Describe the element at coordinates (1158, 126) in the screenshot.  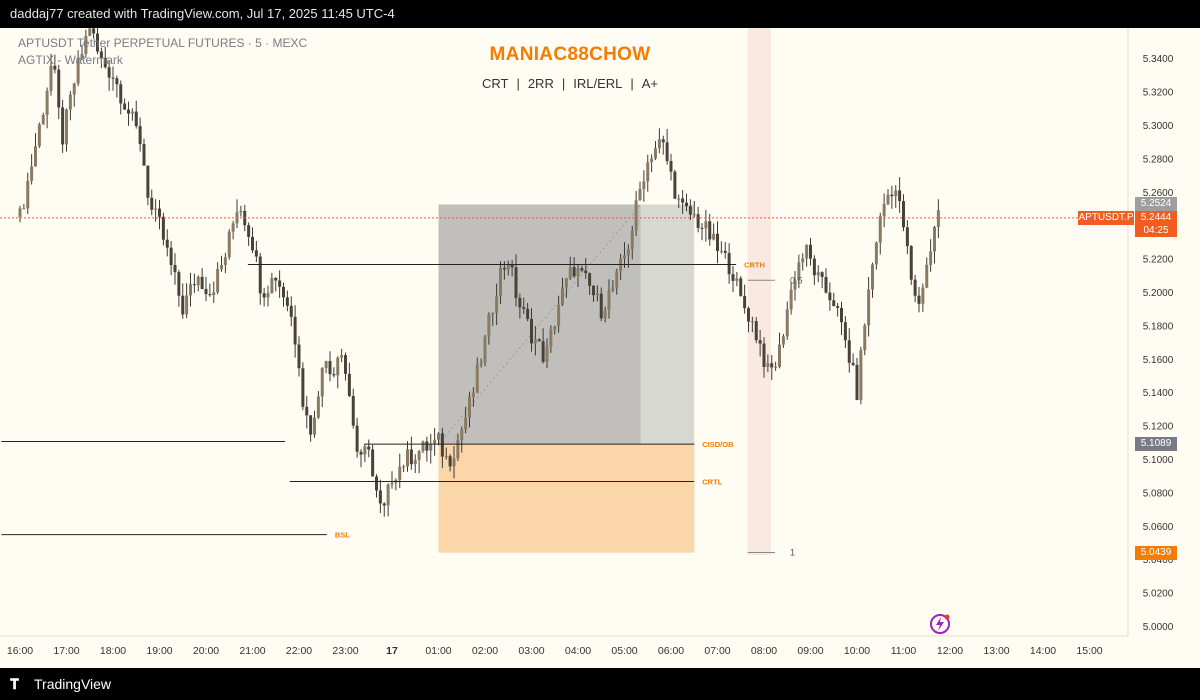
I see `y-tick-label: 5.3000` at that location.